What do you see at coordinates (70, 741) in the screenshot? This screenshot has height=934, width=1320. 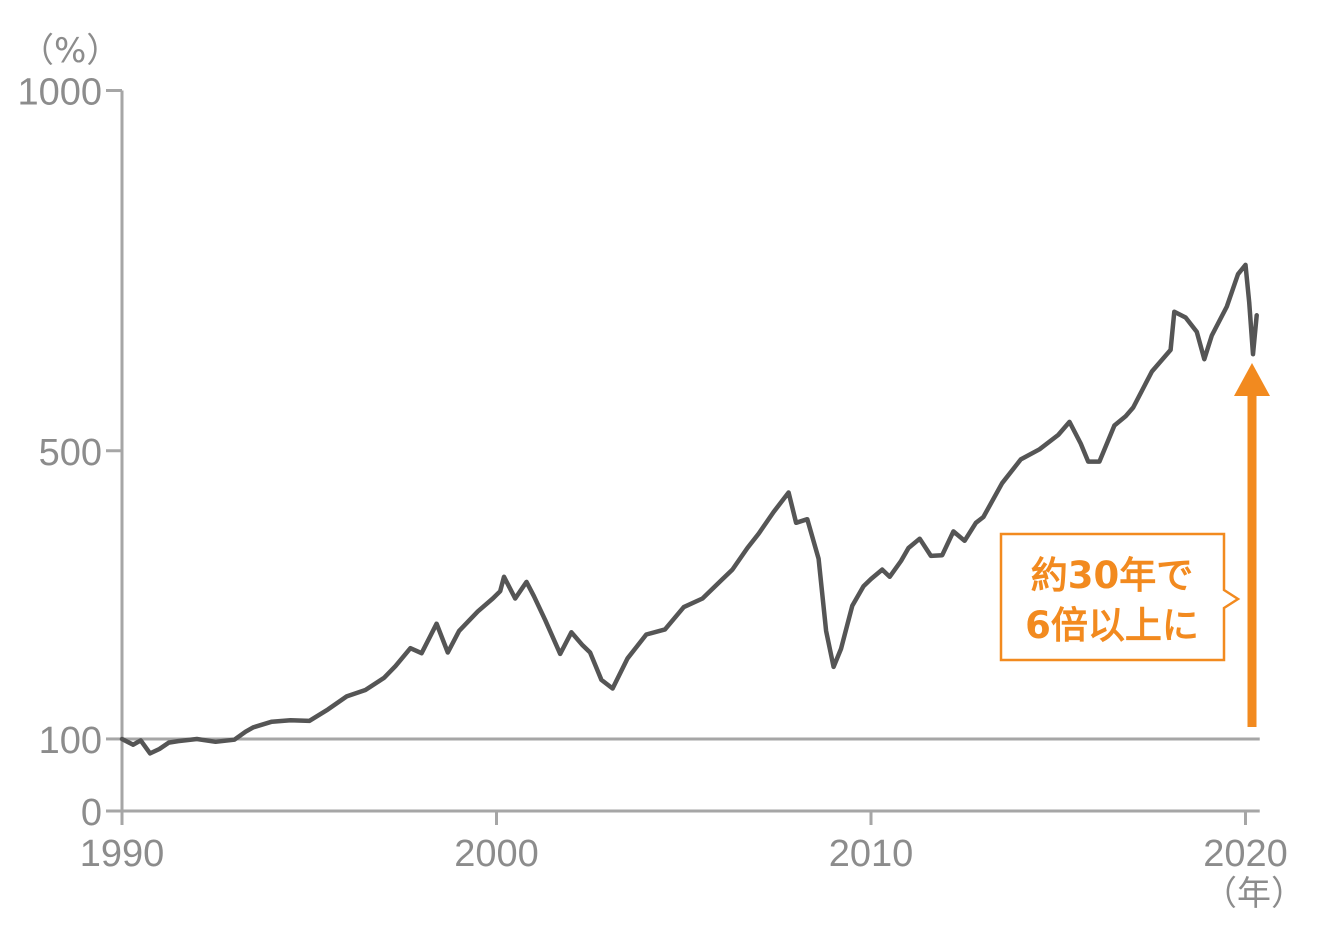 I see `y-tick-label: 100` at bounding box center [70, 741].